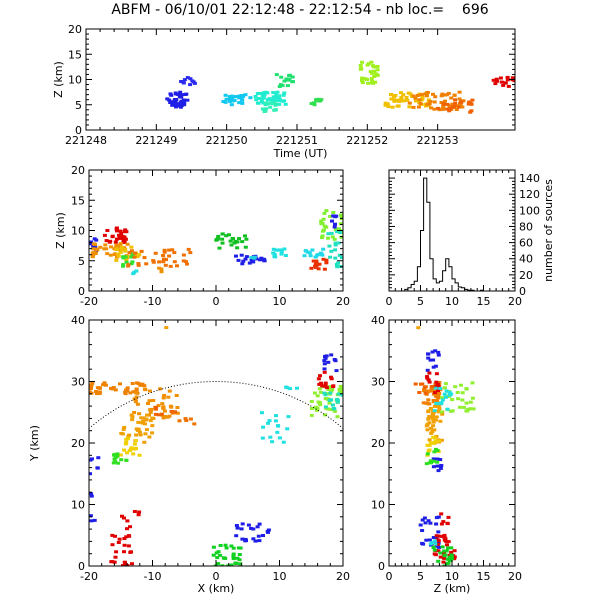 This screenshot has height=600, width=600. I want to click on y-axis-label: Z (km), so click(60, 230).